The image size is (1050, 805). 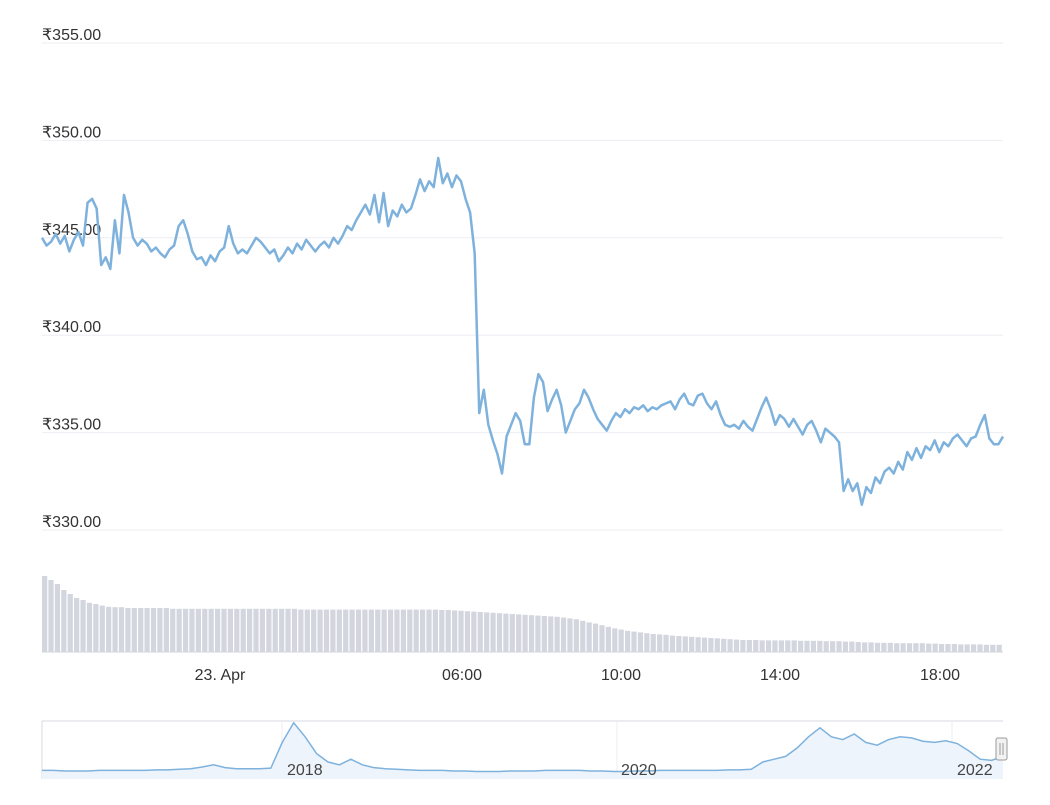 I want to click on y-tick-label: ₹330.00, so click(x=71, y=522).